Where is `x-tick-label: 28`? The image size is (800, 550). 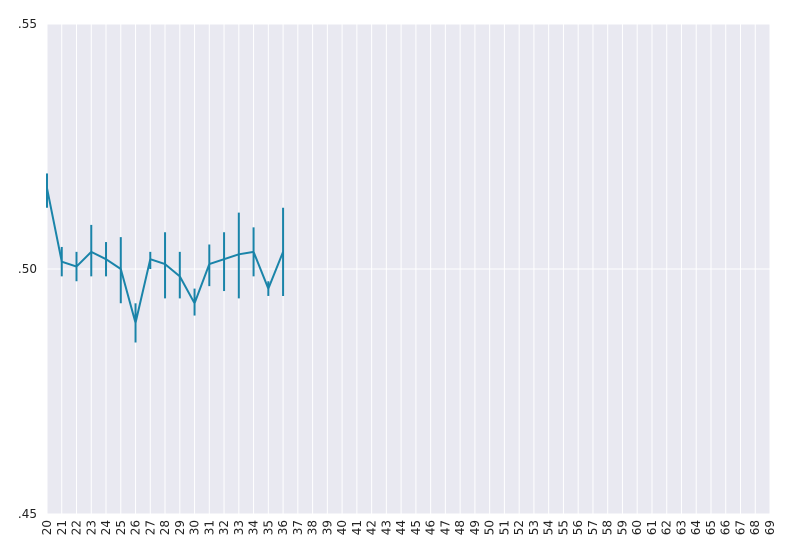 x-tick-label: 28 is located at coordinates (165, 527).